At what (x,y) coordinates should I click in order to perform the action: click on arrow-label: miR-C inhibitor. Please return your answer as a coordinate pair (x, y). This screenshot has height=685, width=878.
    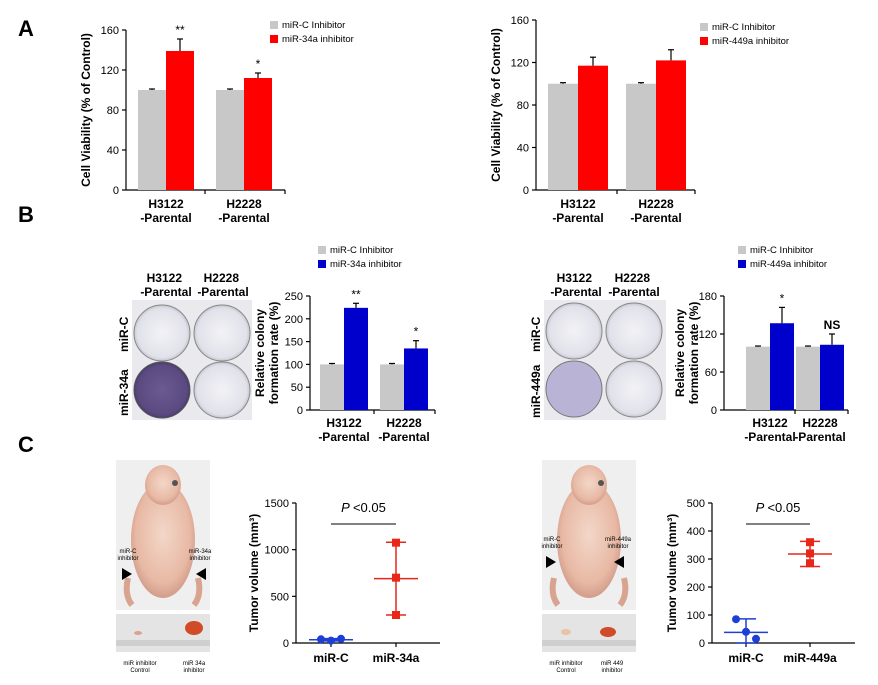
    Looking at the image, I should click on (127, 555).